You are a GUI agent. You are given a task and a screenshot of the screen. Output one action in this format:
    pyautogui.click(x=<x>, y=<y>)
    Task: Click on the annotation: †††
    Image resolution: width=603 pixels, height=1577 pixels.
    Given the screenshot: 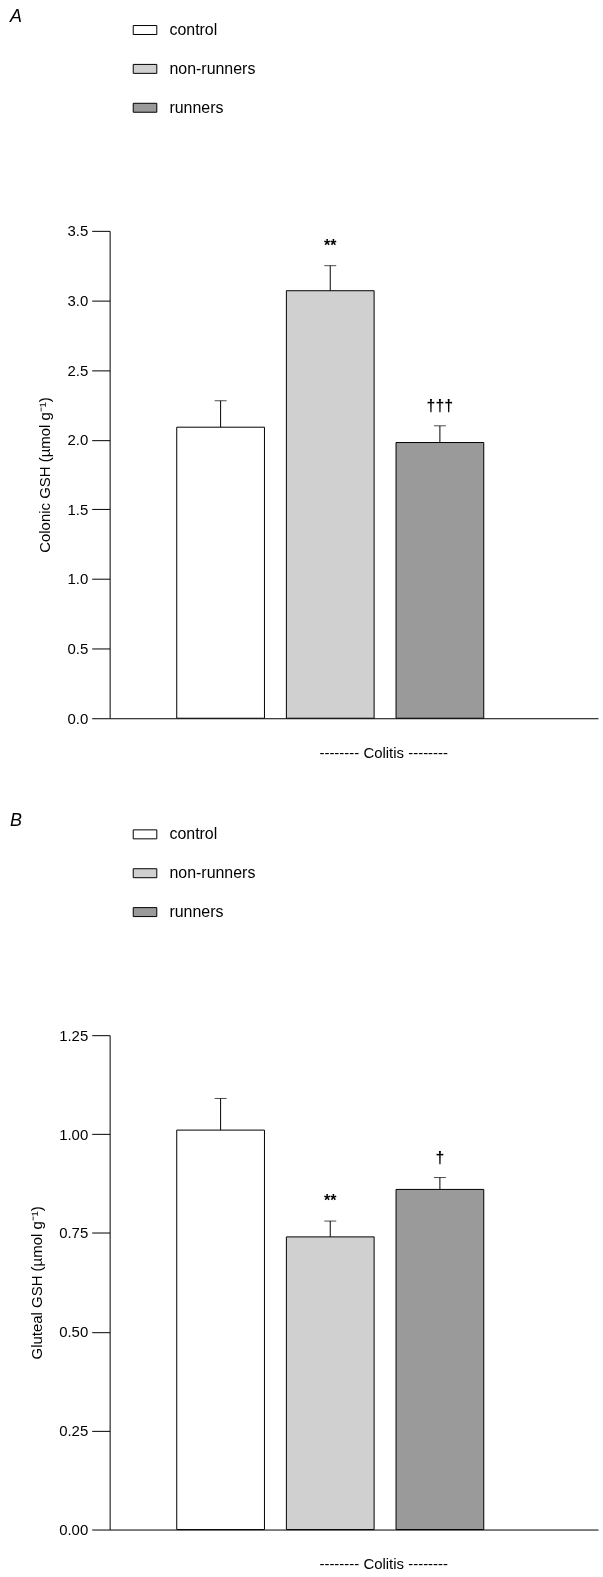 What is the action you would take?
    pyautogui.click(x=440, y=405)
    